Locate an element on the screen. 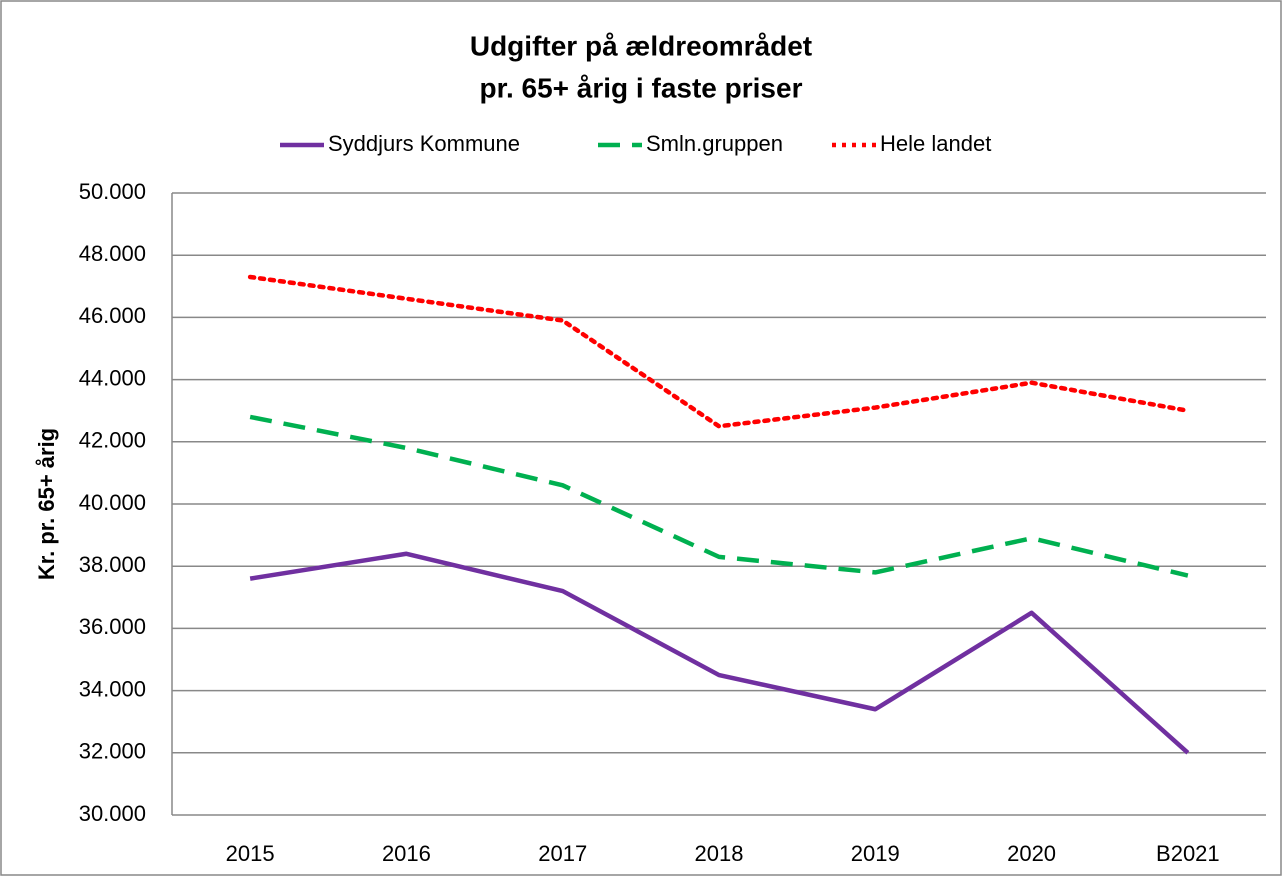 This screenshot has height=876, width=1282. legend-label: Smln.gruppen is located at coordinates (714, 143).